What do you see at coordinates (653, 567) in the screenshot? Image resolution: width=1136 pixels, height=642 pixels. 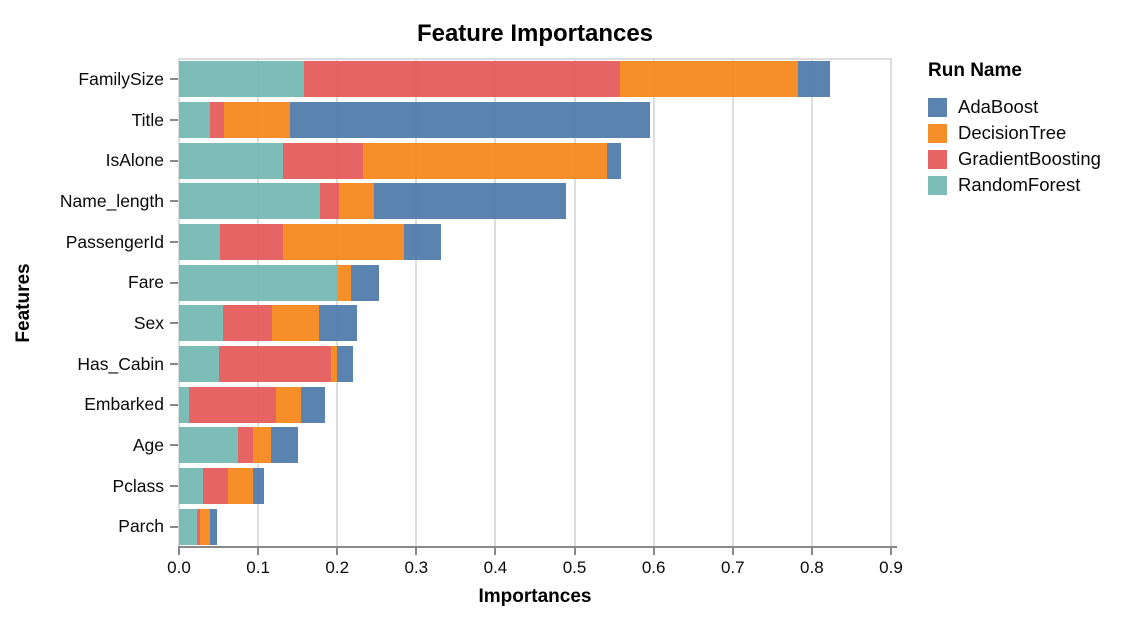 I see `x-tick-label: 0.6` at bounding box center [653, 567].